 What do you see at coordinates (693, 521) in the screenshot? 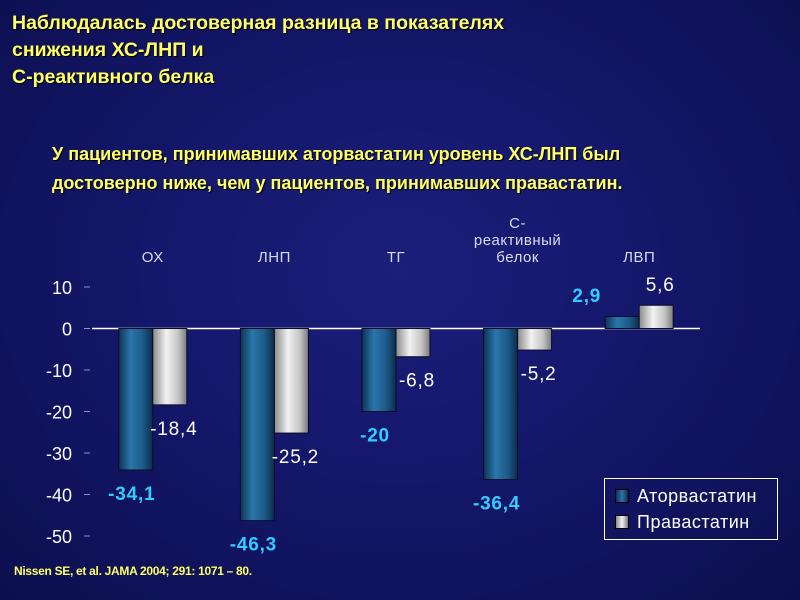
I see `legend-label: Правастатин` at bounding box center [693, 521].